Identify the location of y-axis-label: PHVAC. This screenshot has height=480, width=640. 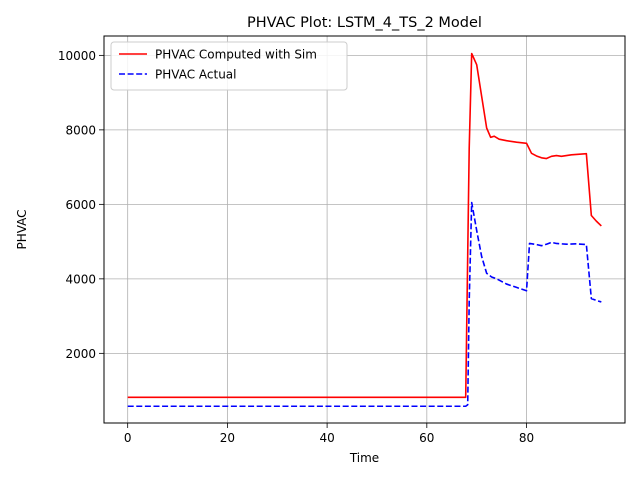
(22, 229).